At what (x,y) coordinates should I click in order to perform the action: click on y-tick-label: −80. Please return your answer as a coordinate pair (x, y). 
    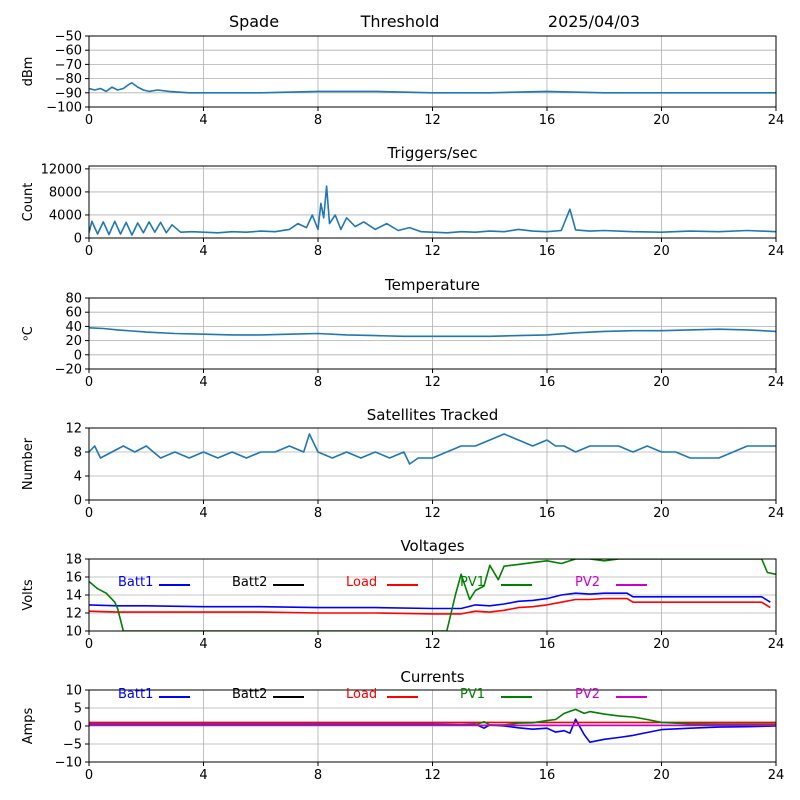
    Looking at the image, I should click on (68, 79).